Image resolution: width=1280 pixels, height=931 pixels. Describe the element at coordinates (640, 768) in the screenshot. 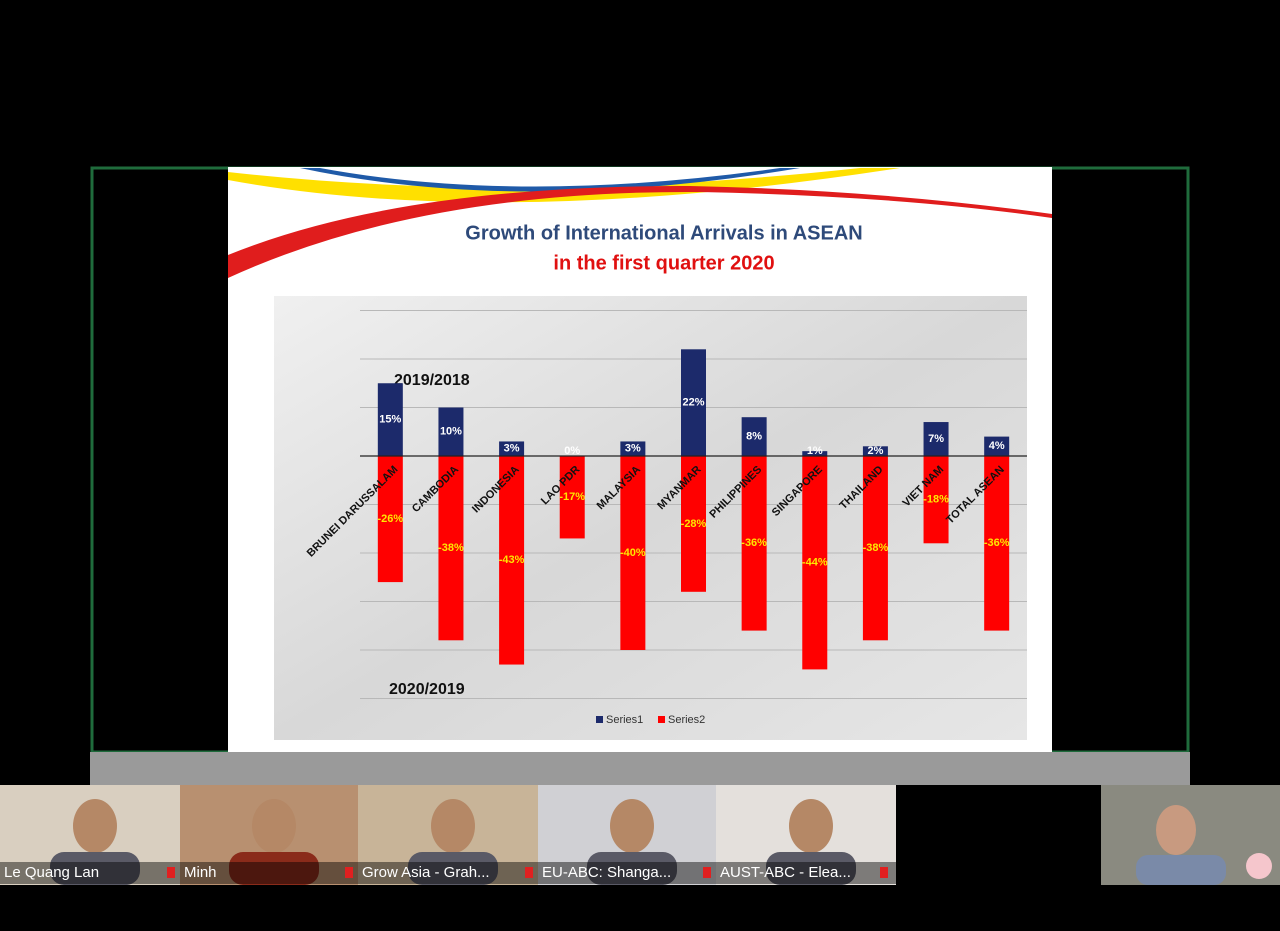

I see `share-bar` at that location.